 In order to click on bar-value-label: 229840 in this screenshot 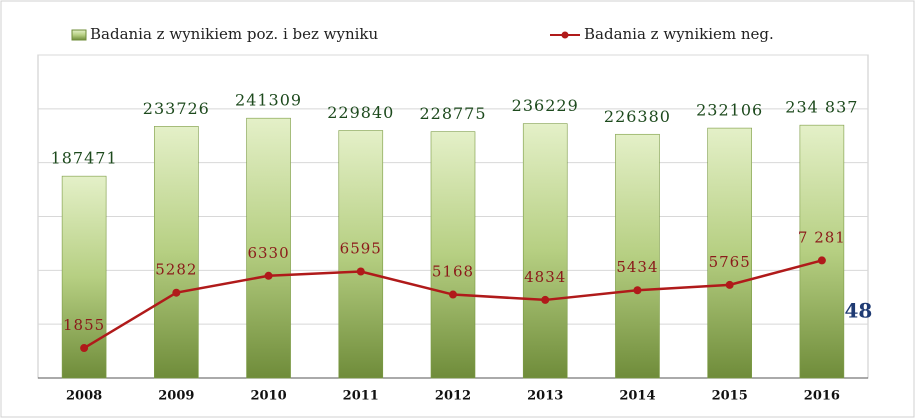, I will do `click(360, 112)`.